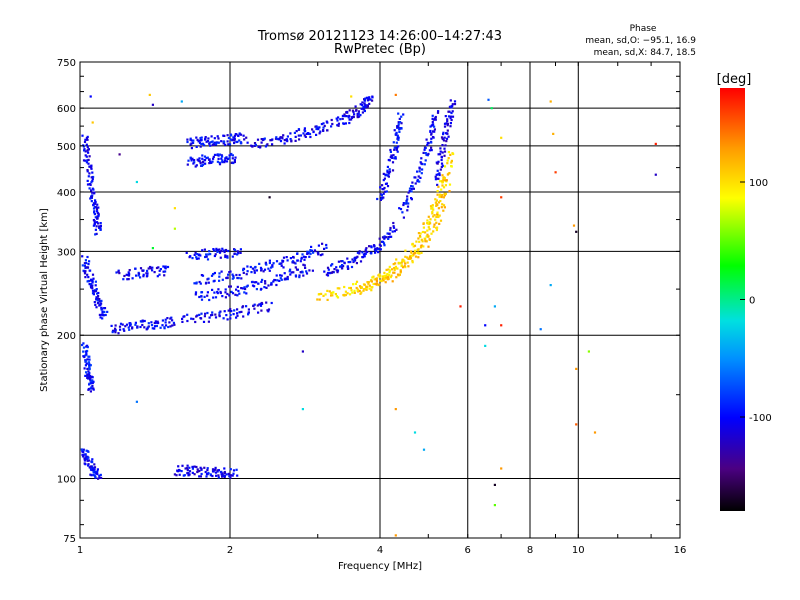 The image size is (800, 600). I want to click on y-tick-label: 100, so click(66, 480).